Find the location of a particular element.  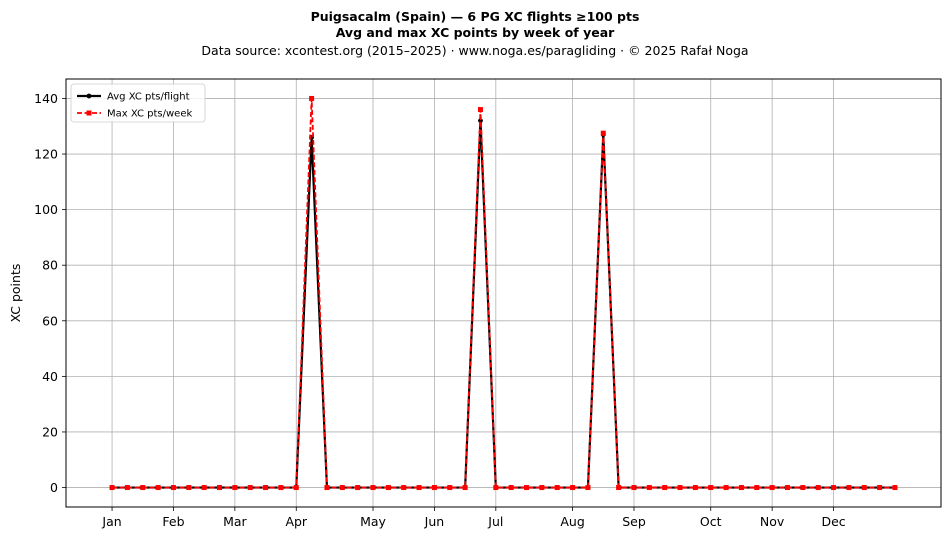

chart-subtitle: Avg and max XC points by week of year is located at coordinates (475, 32).